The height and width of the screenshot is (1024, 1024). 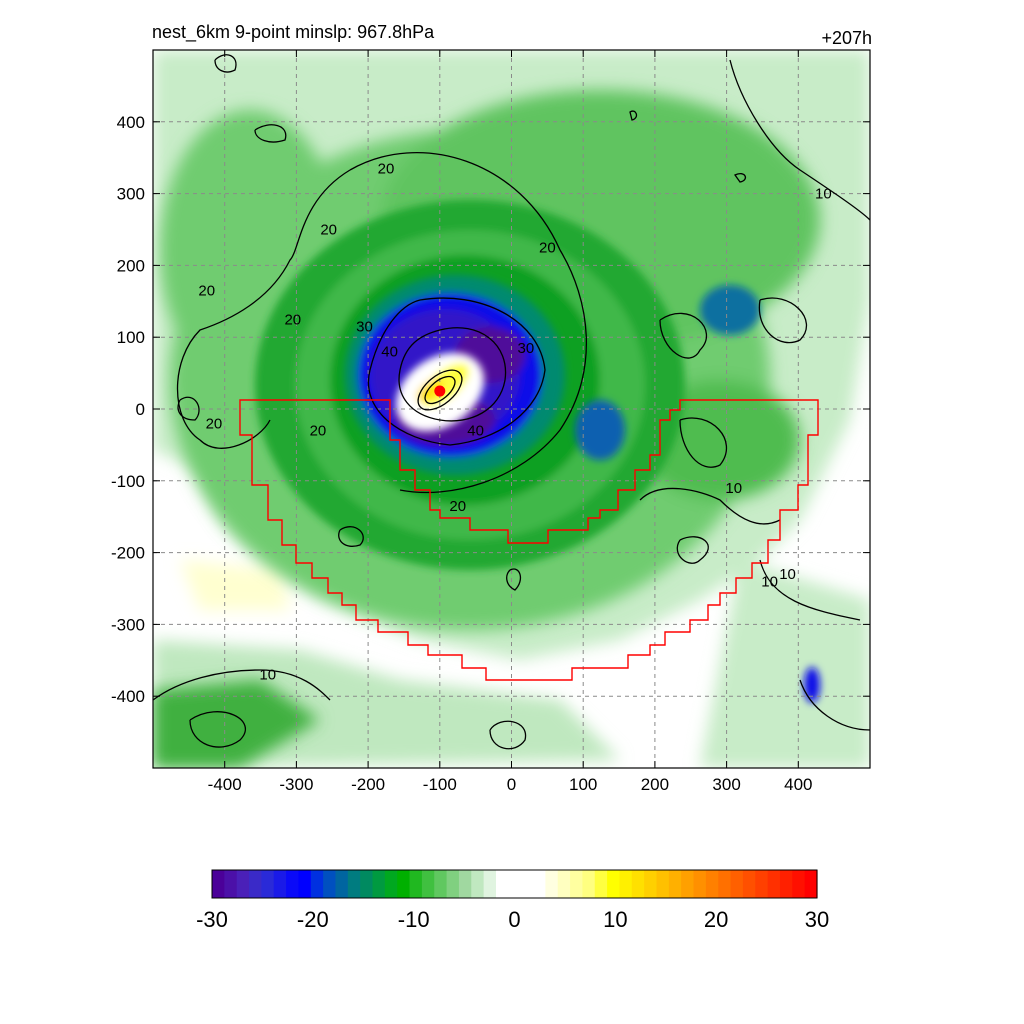 What do you see at coordinates (293, 32) in the screenshot?
I see `chart-title: nest_6km 9-point minslp: 967.8hPa` at bounding box center [293, 32].